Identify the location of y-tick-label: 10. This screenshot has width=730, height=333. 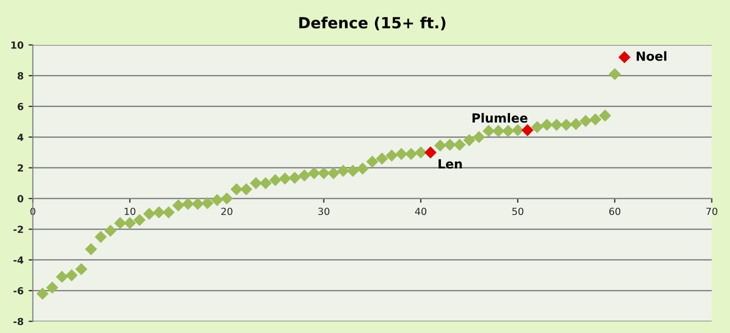
(17, 45).